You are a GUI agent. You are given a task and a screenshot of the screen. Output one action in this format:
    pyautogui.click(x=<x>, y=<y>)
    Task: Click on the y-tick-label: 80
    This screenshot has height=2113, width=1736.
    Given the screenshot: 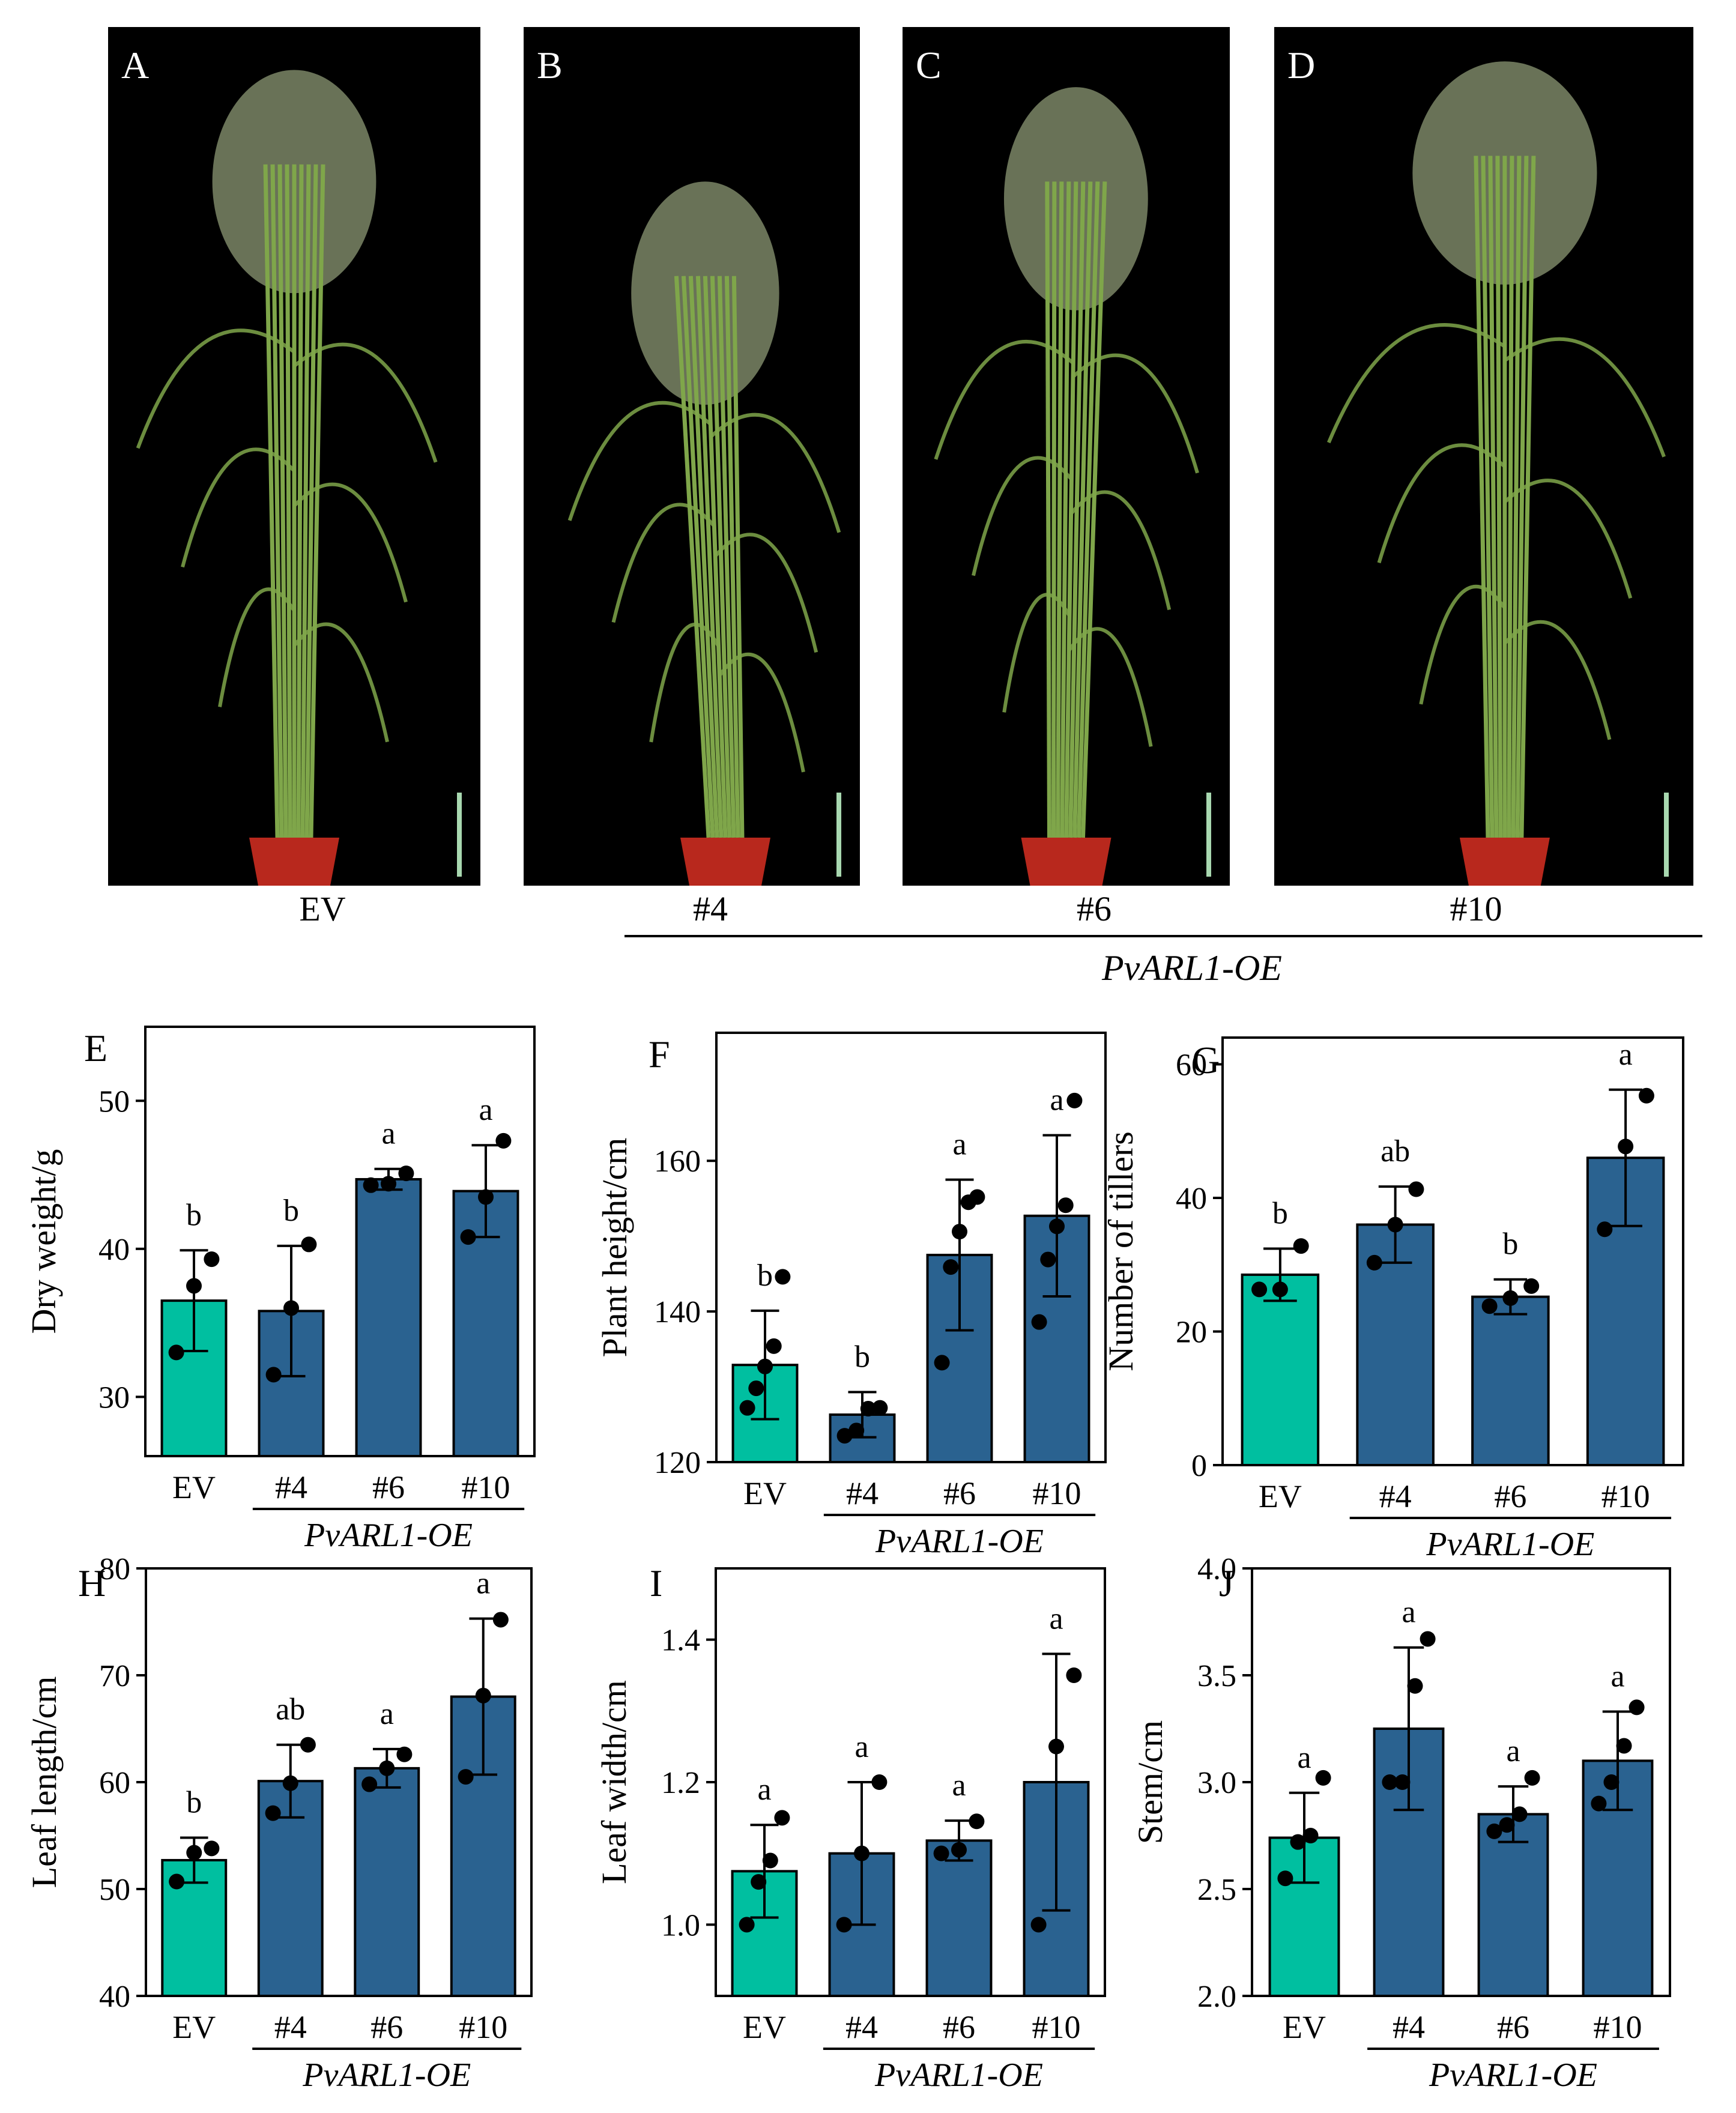 What is the action you would take?
    pyautogui.click(x=115, y=1569)
    